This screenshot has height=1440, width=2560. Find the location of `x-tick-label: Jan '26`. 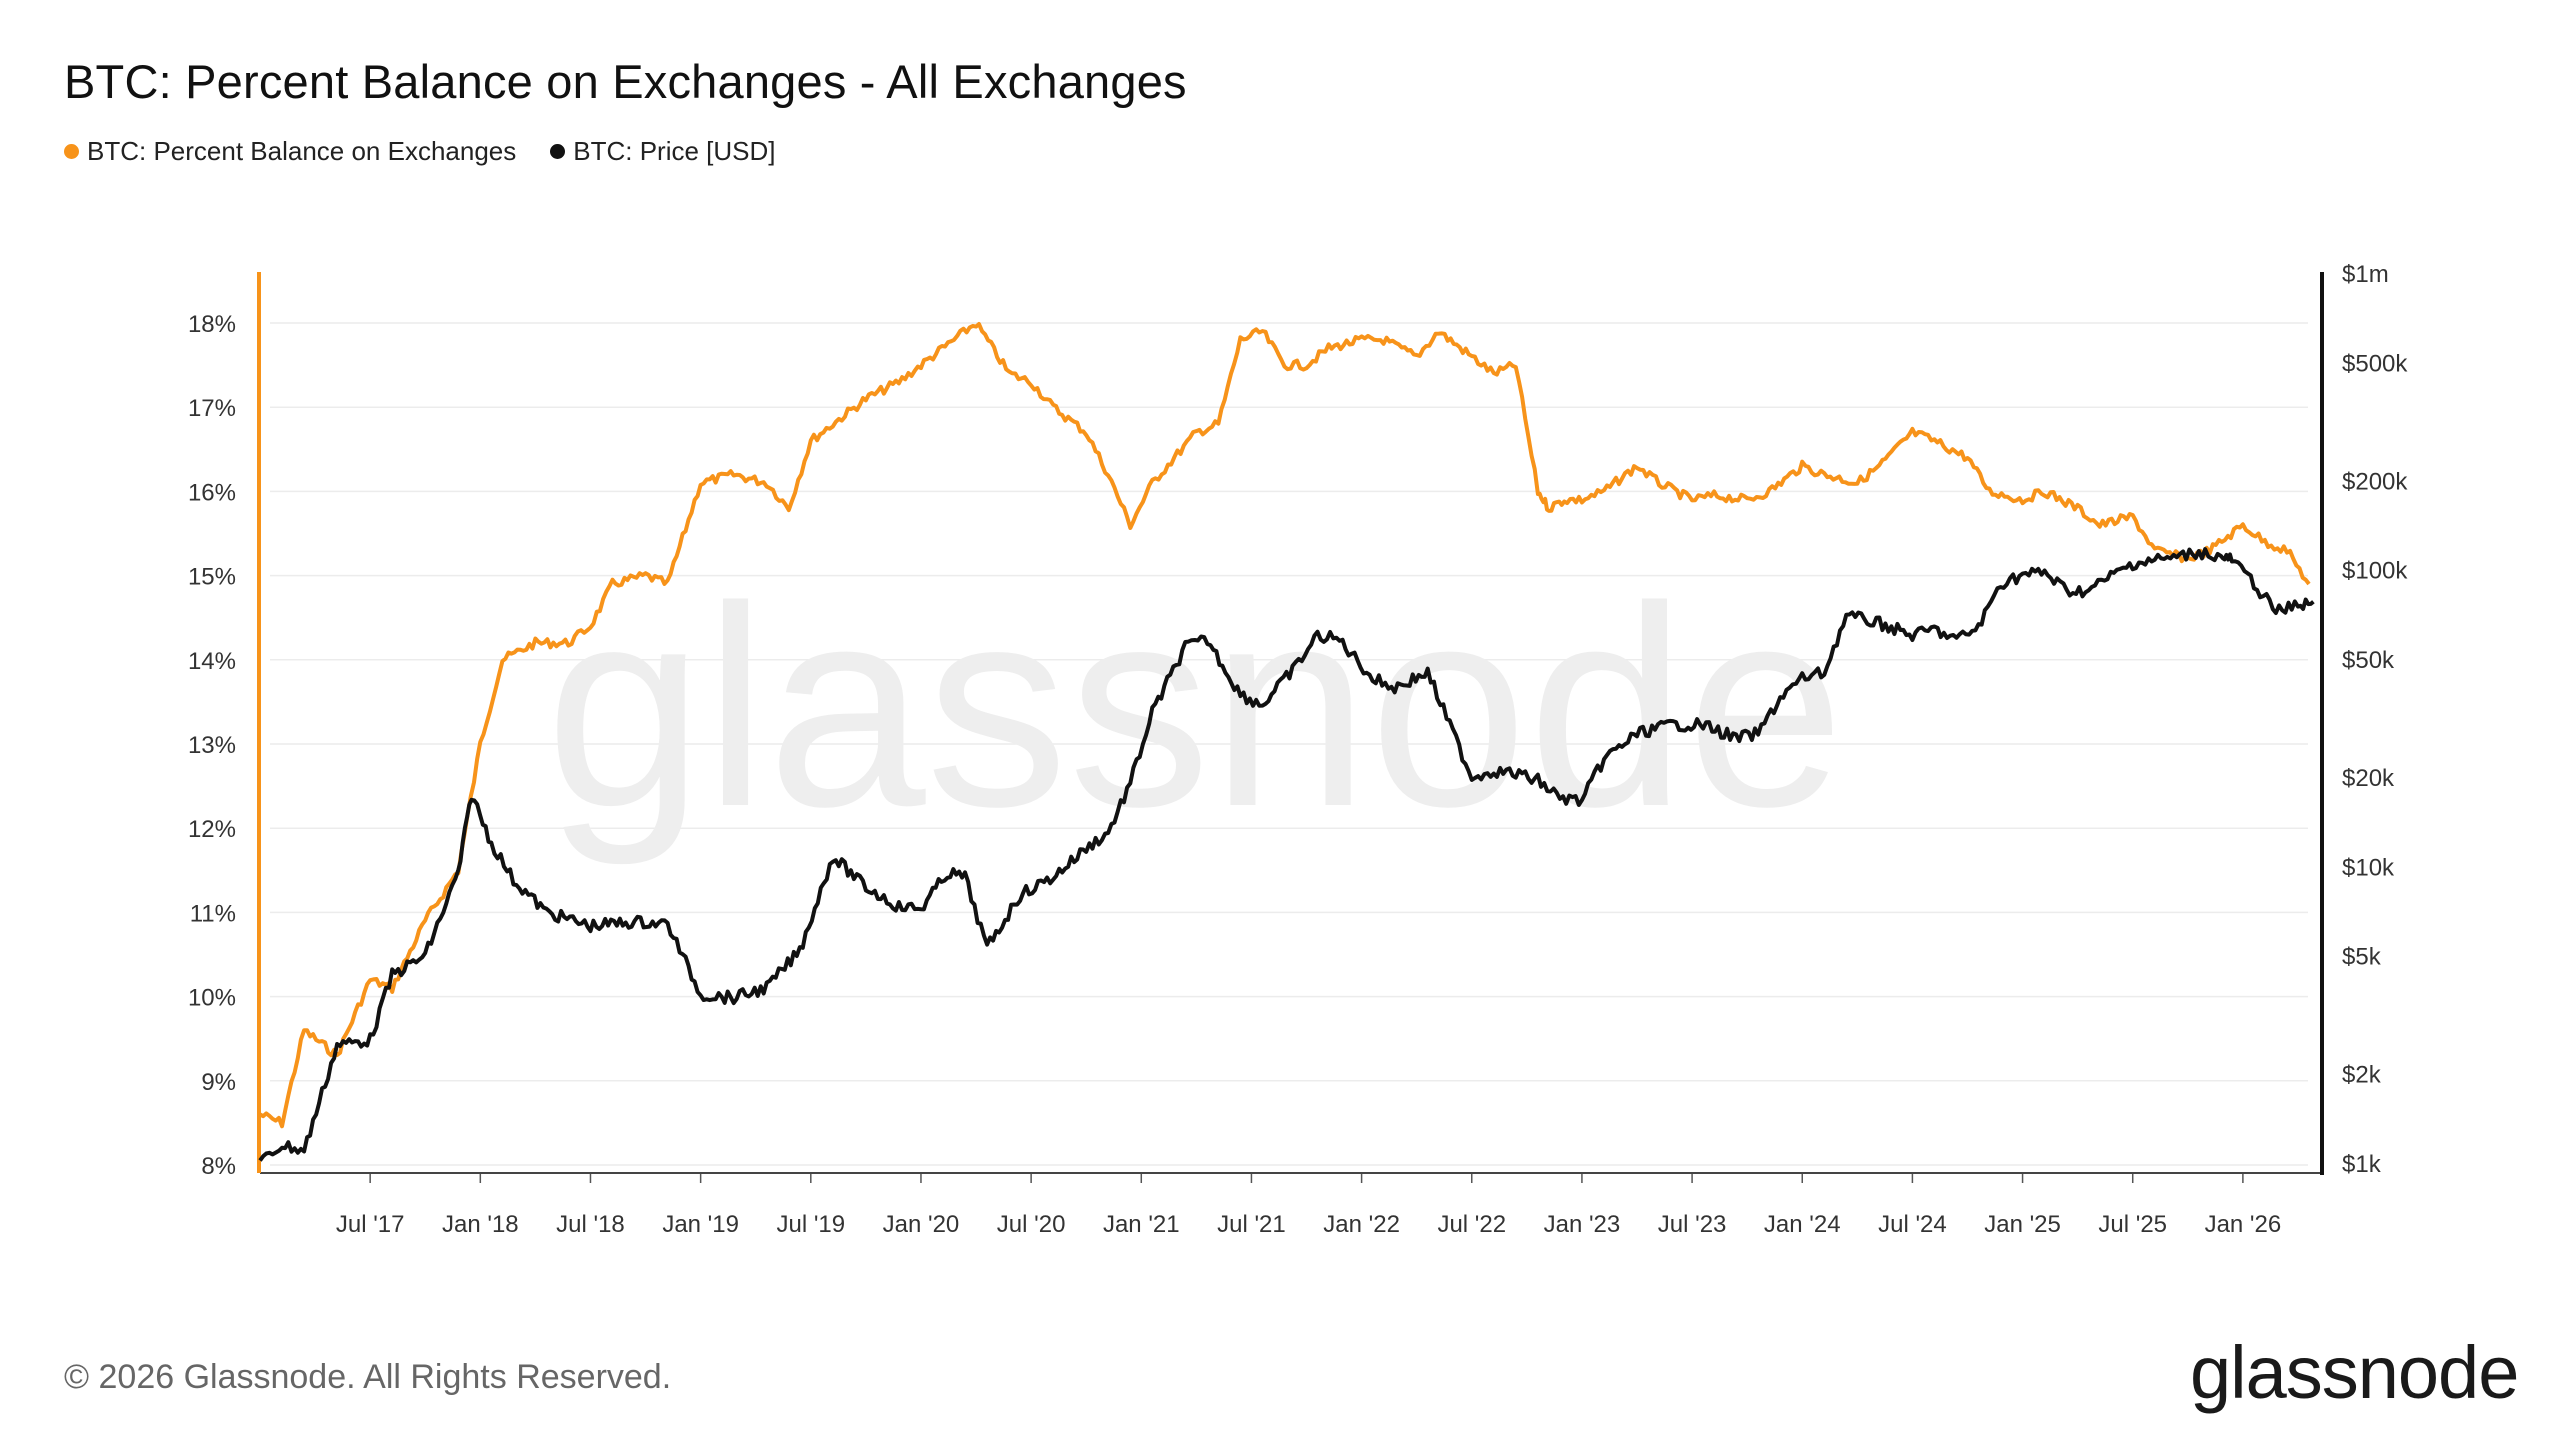

x-tick-label: Jan '26 is located at coordinates (2243, 1224).